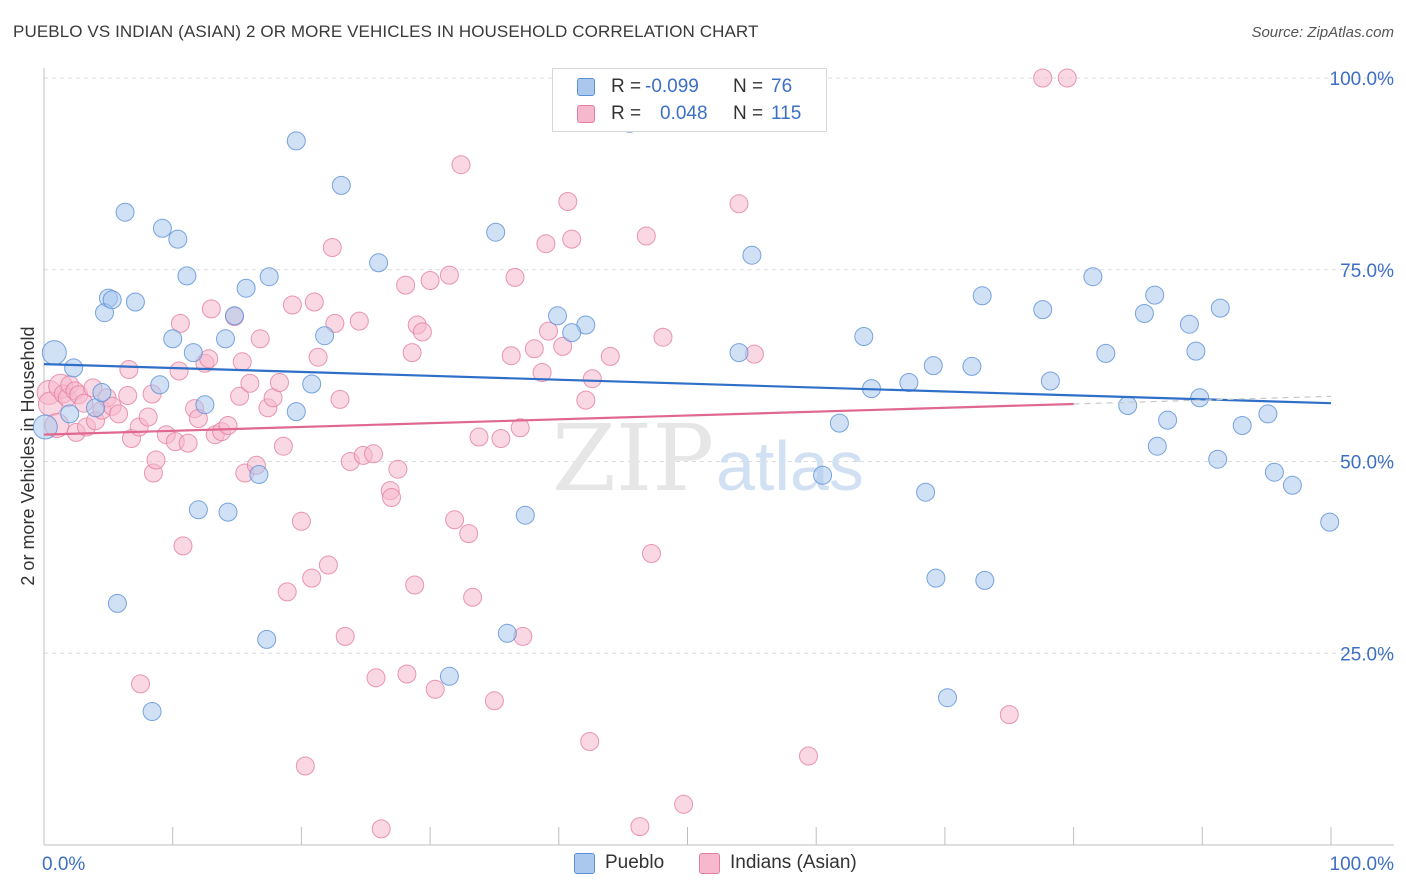  I want to click on pueblo-trend-line, so click(687, 383).